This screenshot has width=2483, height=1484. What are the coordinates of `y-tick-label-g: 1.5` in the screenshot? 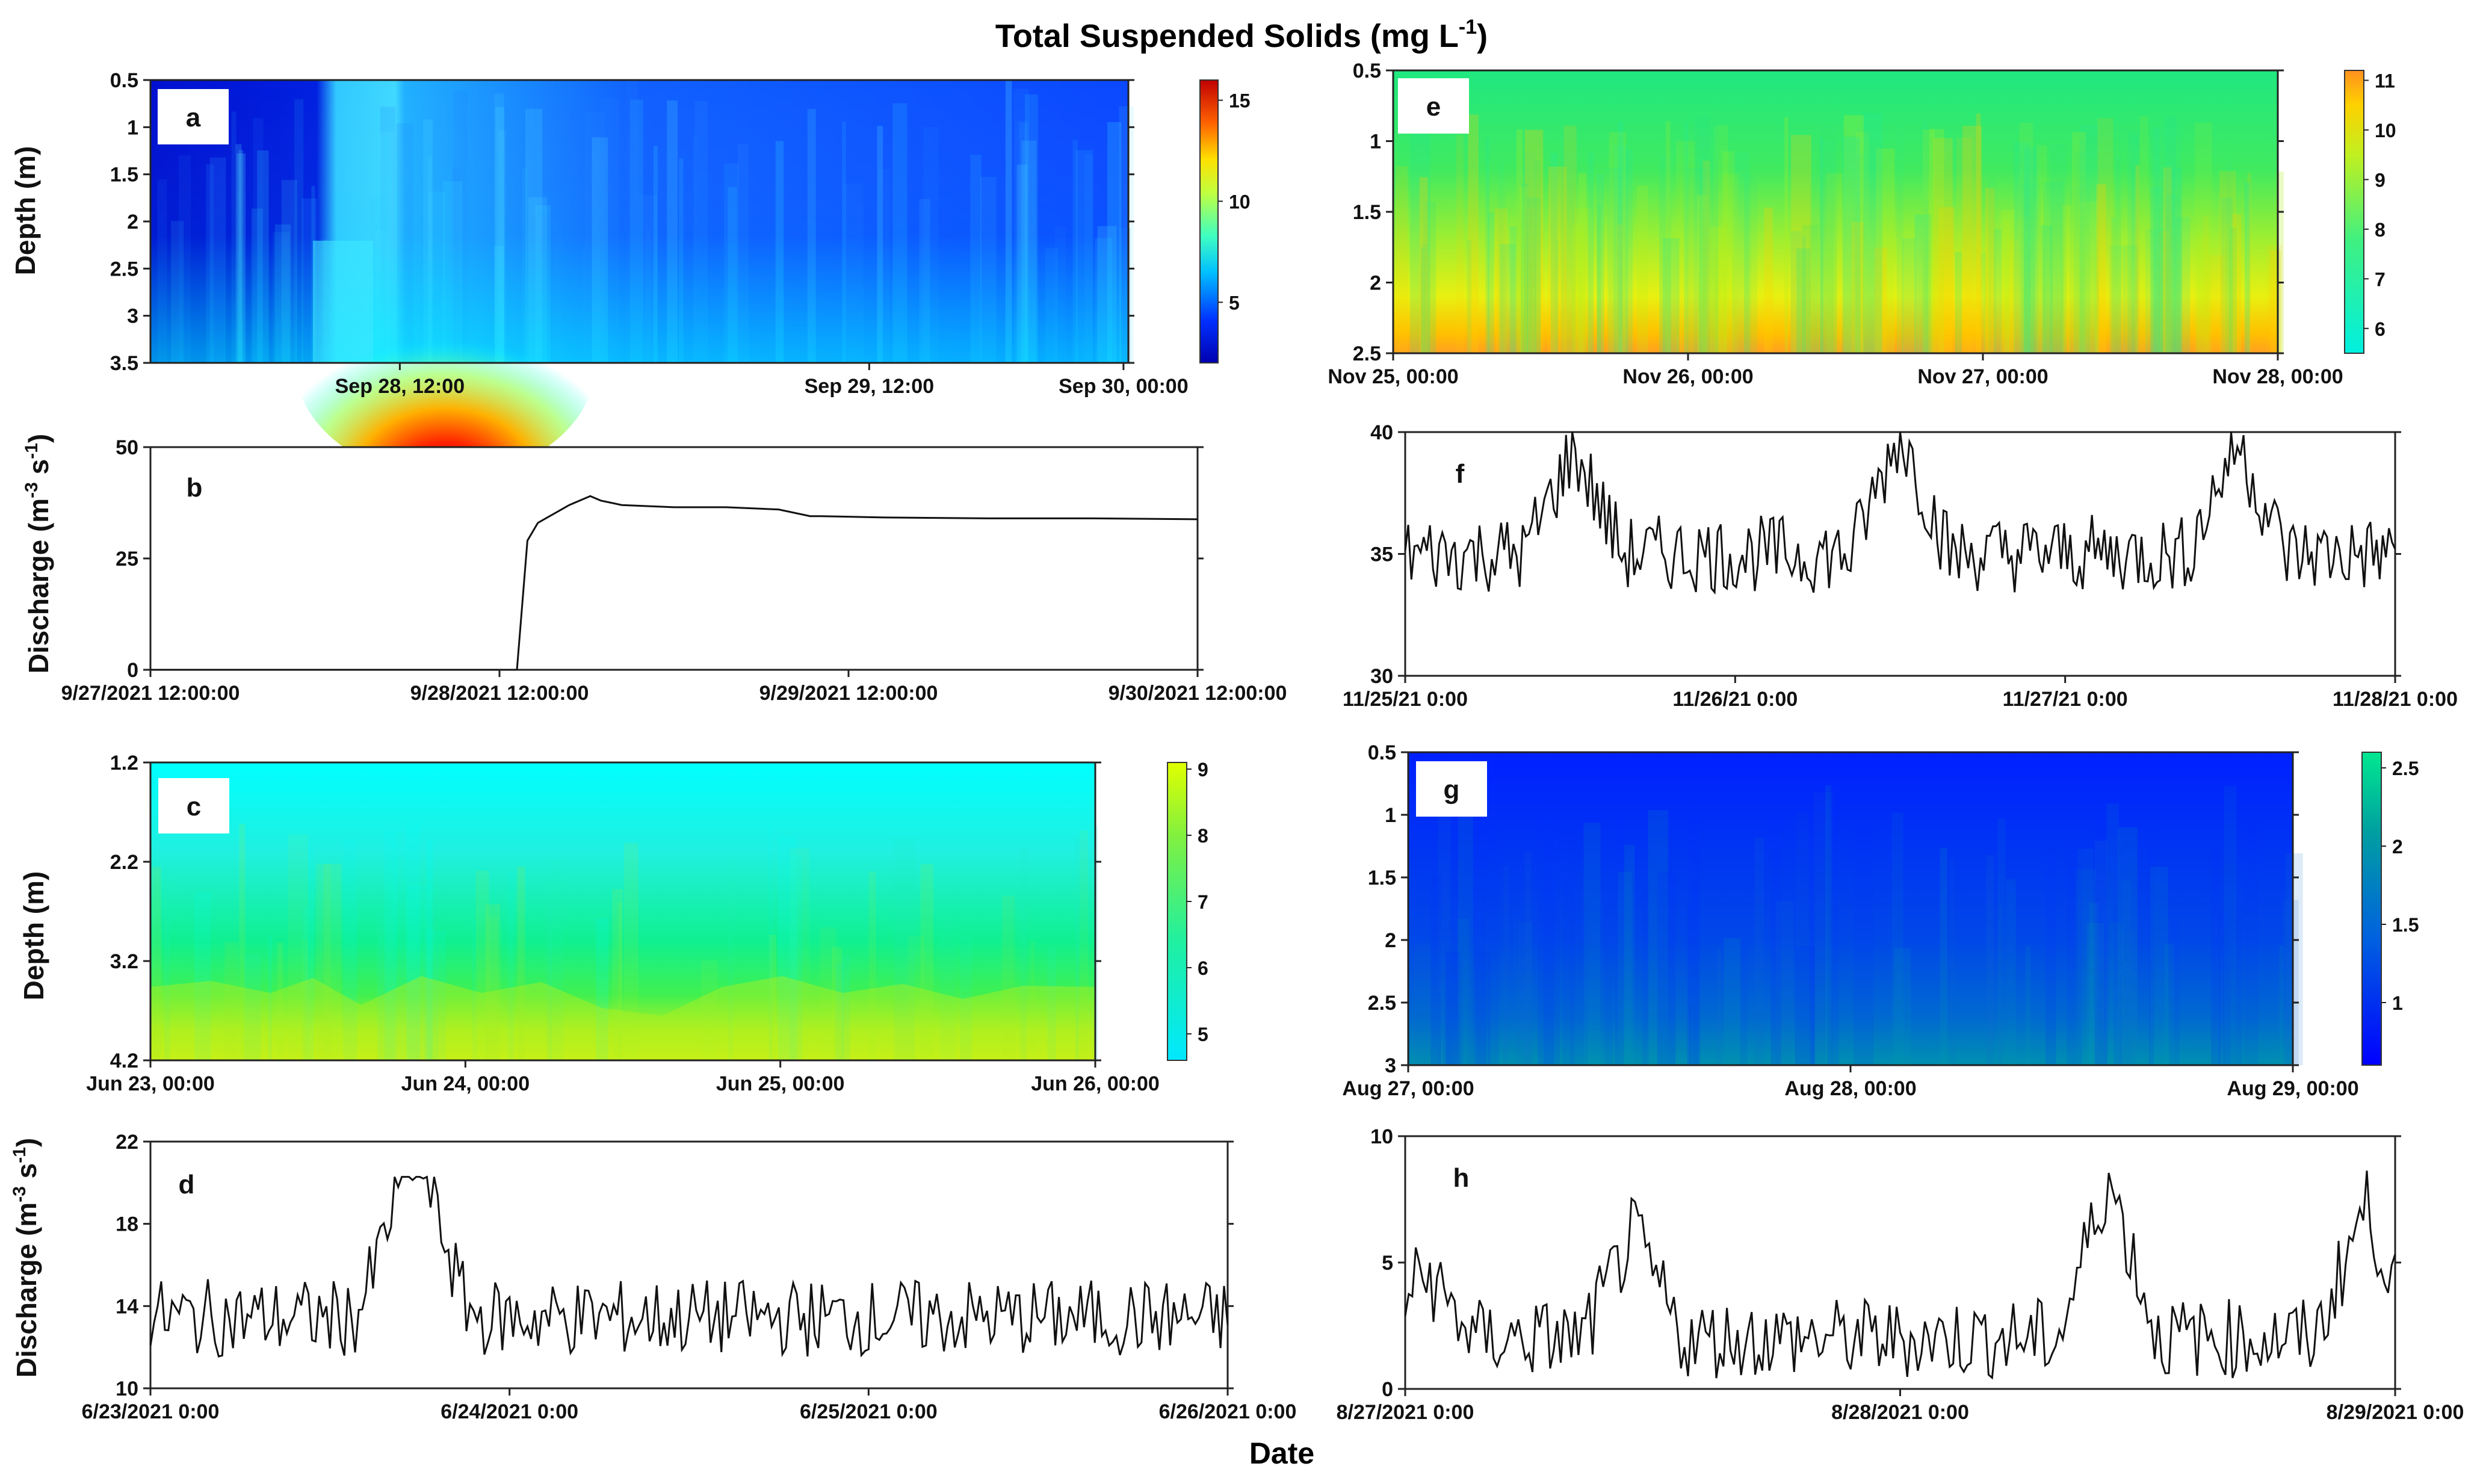 It's located at (1382, 878).